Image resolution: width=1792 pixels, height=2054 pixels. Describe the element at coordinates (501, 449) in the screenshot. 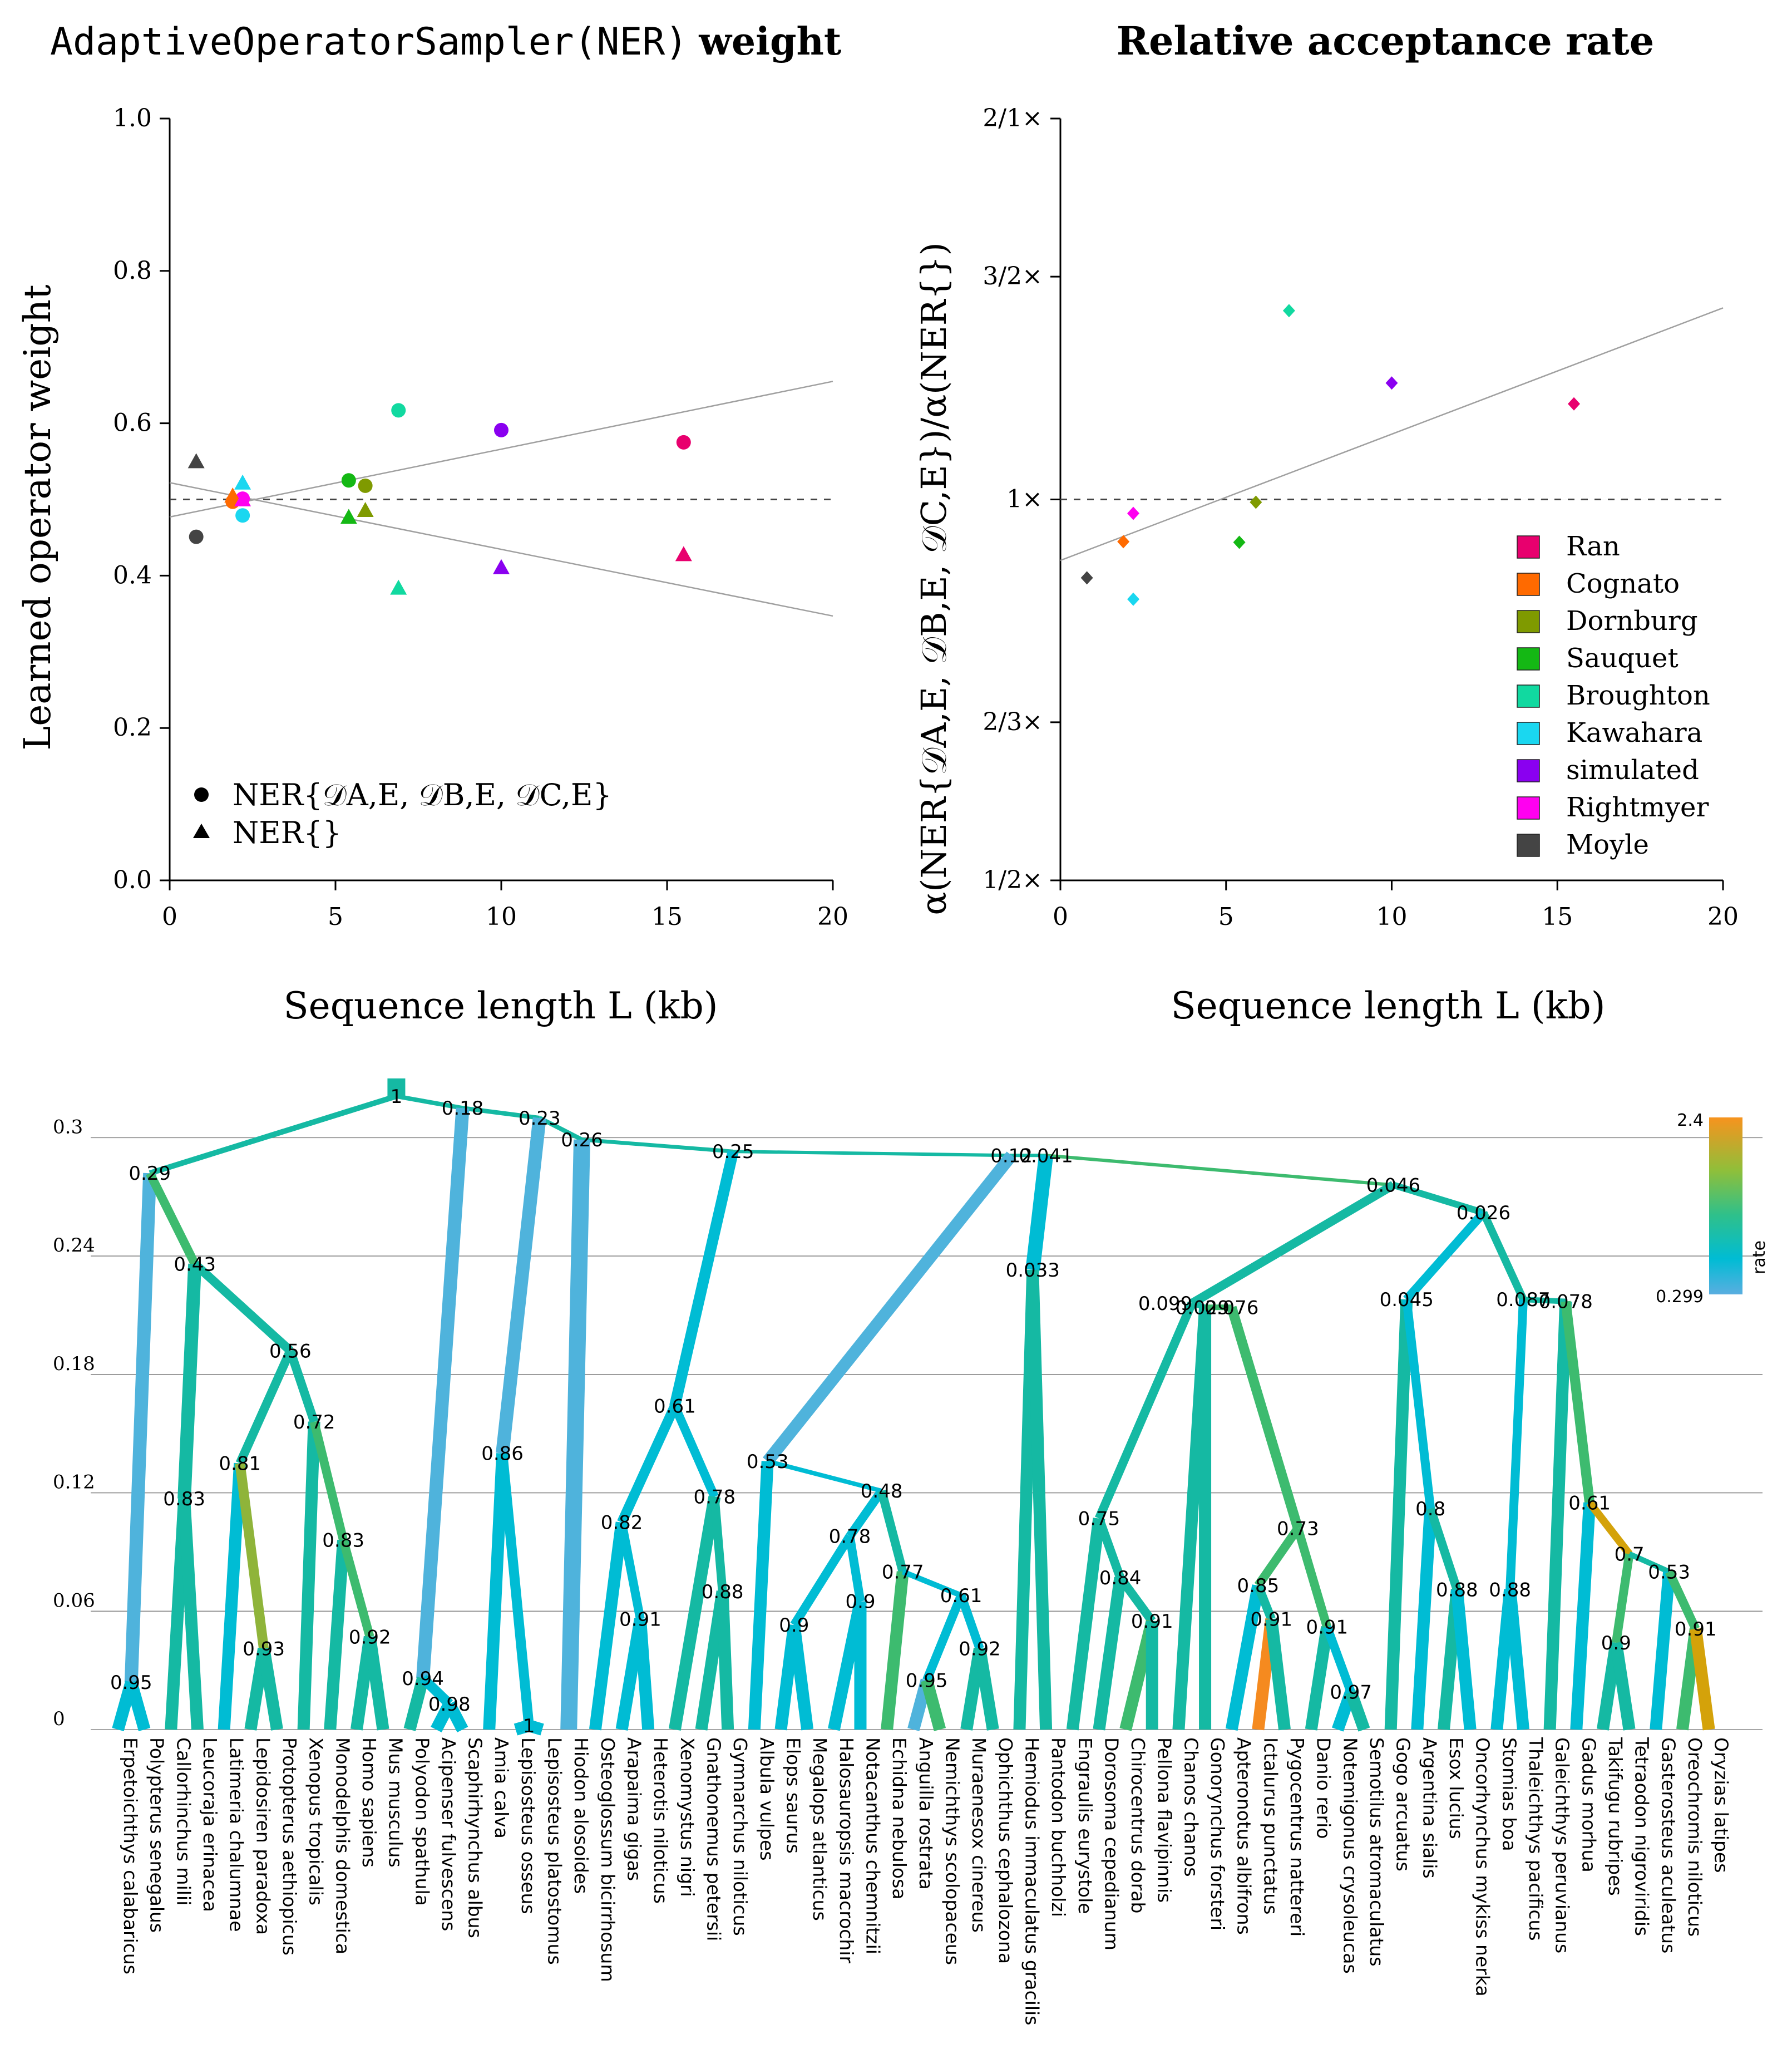

I see `weight-fit-line-circle` at that location.